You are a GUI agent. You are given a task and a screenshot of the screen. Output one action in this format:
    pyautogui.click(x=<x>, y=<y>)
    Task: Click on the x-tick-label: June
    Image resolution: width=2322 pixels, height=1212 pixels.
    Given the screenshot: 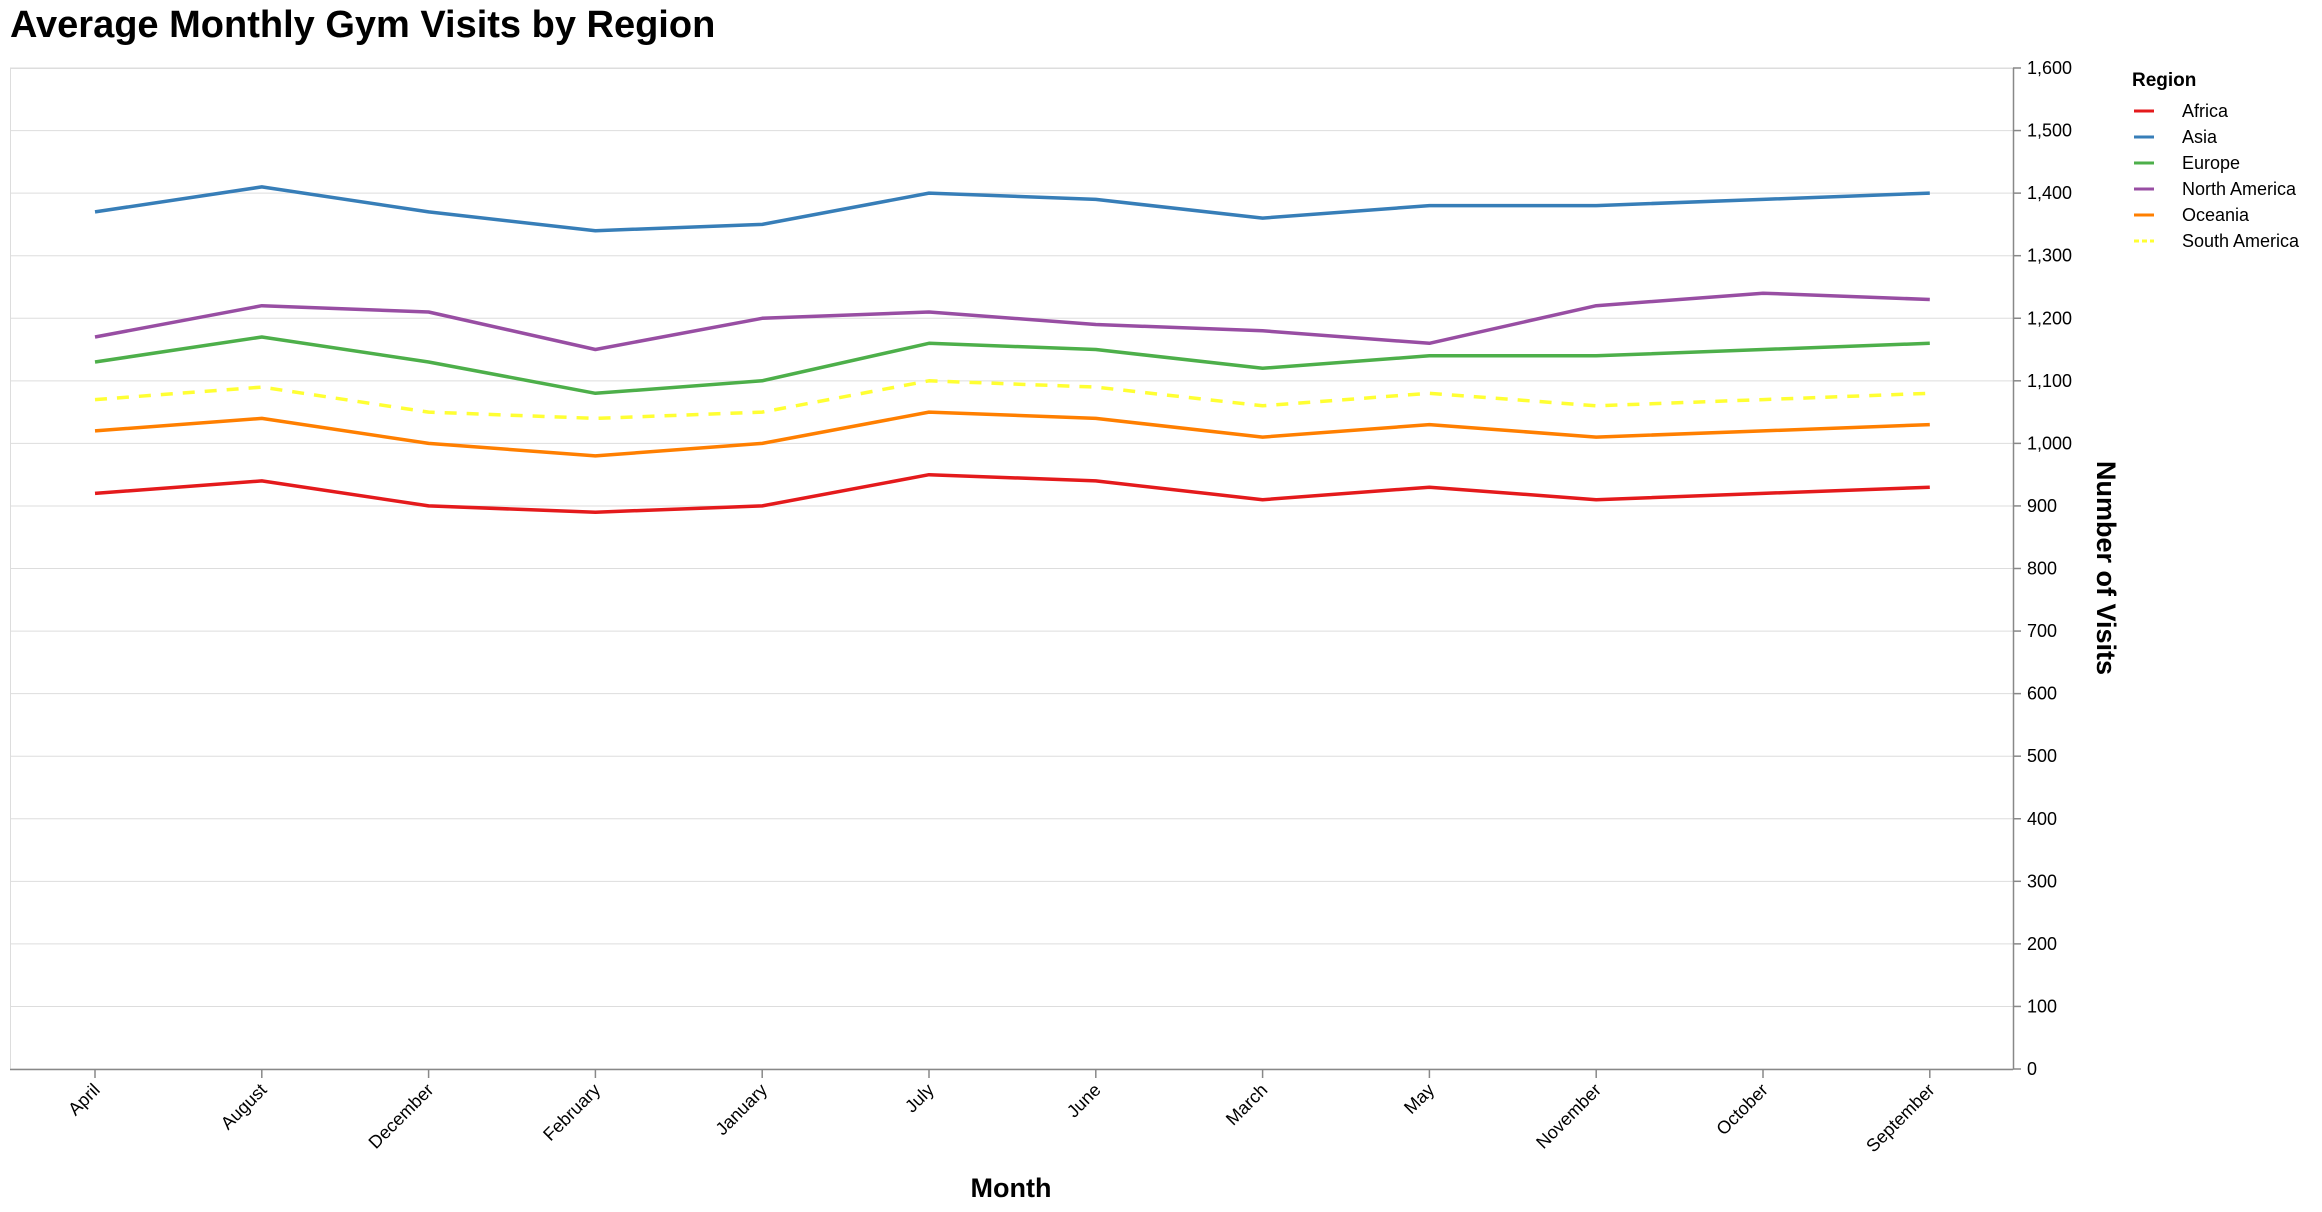 What is the action you would take?
    pyautogui.click(x=1084, y=1101)
    